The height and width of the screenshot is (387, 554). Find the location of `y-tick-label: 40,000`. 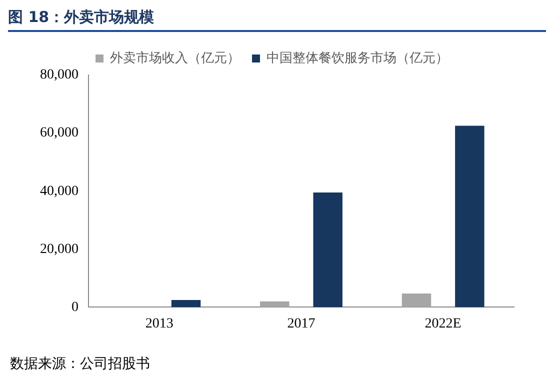

y-tick-label: 40,000 is located at coordinates (59, 191).